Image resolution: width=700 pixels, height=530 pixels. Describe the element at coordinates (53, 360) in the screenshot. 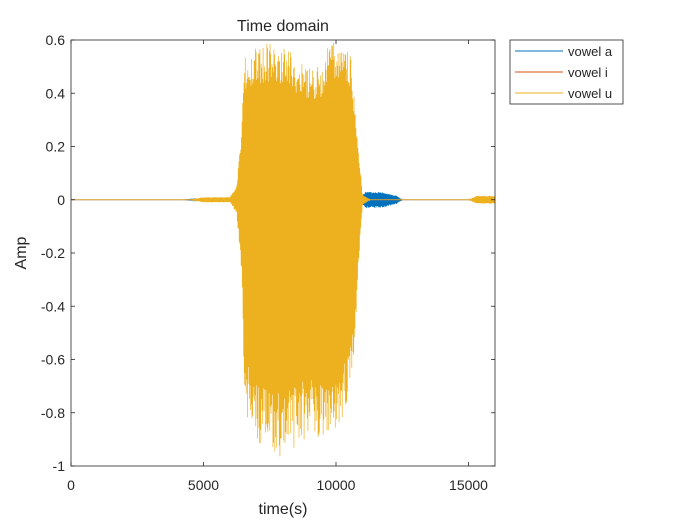

I see `y-tick-label: -0.6` at that location.